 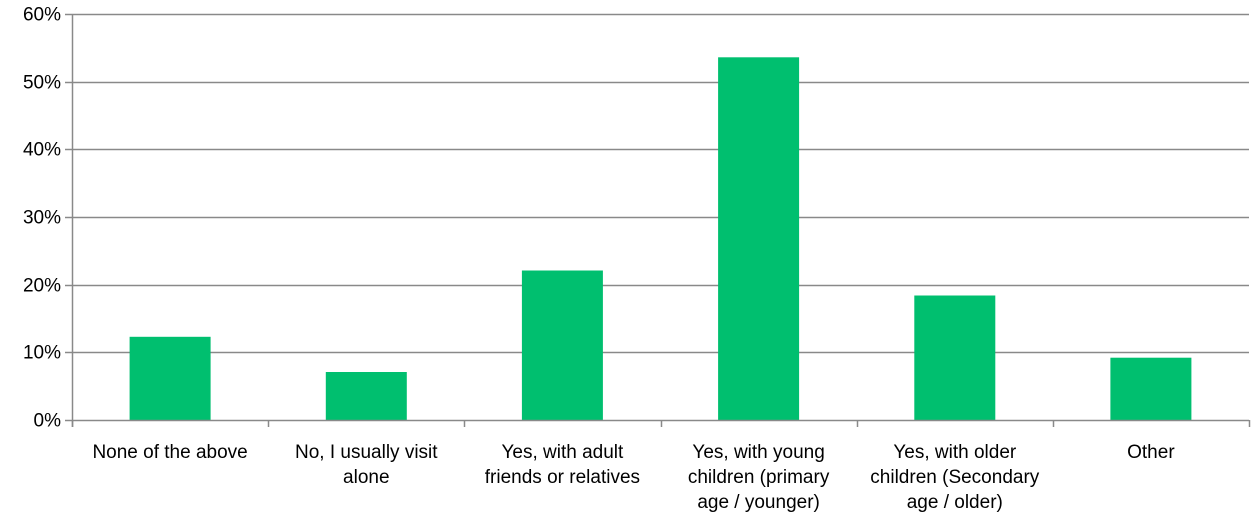 What do you see at coordinates (48, 421) in the screenshot?
I see `y-tick-label: 0%` at bounding box center [48, 421].